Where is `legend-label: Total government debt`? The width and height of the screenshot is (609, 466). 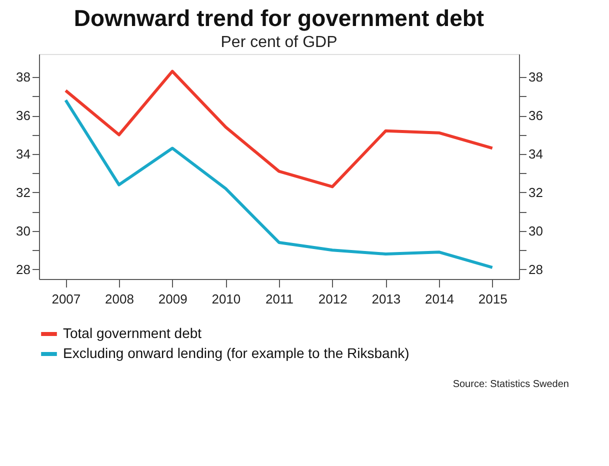 legend-label: Total government debt is located at coordinates (132, 333).